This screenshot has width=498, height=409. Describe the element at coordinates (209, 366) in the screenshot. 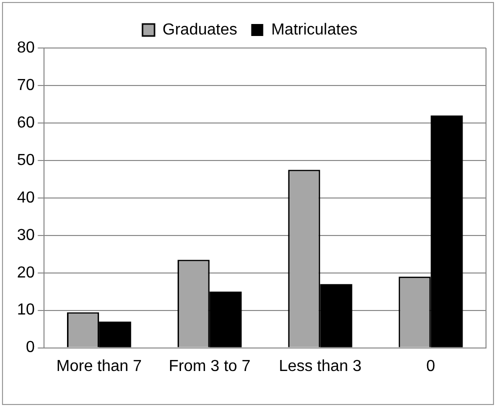

I see `x-tick-label: From 3 to 7` at that location.